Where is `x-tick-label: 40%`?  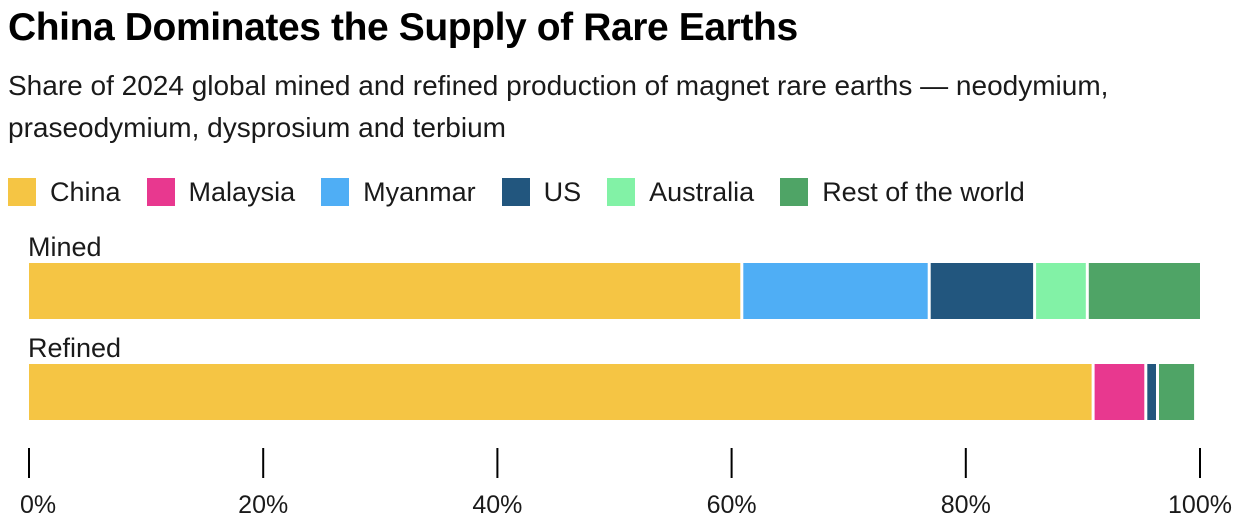 x-tick-label: 40% is located at coordinates (497, 505).